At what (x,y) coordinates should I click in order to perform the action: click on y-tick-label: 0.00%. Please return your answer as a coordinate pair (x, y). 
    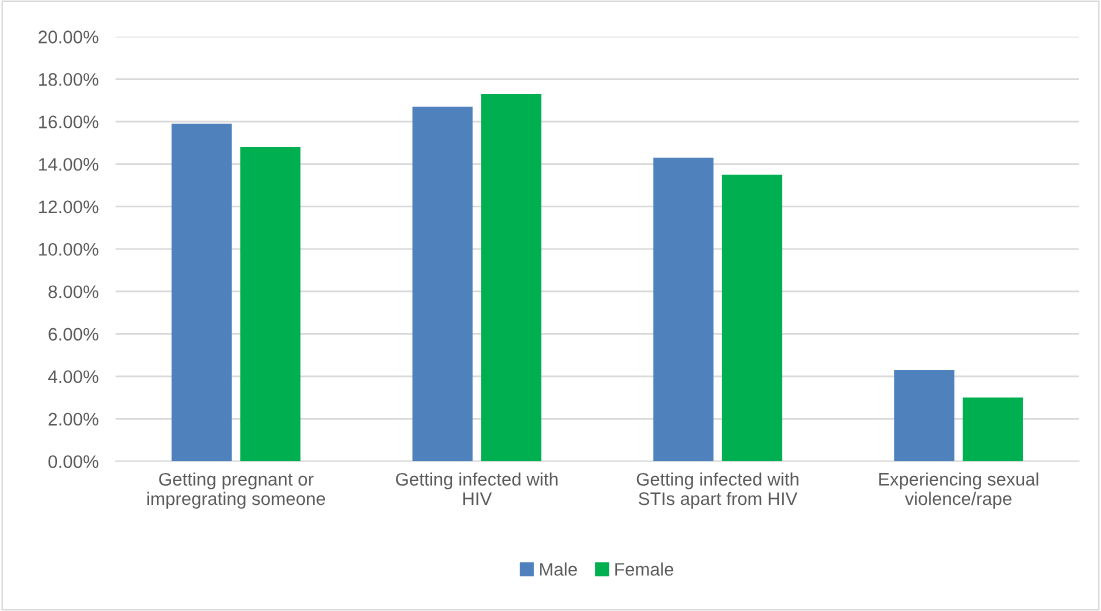
    Looking at the image, I should click on (73, 462).